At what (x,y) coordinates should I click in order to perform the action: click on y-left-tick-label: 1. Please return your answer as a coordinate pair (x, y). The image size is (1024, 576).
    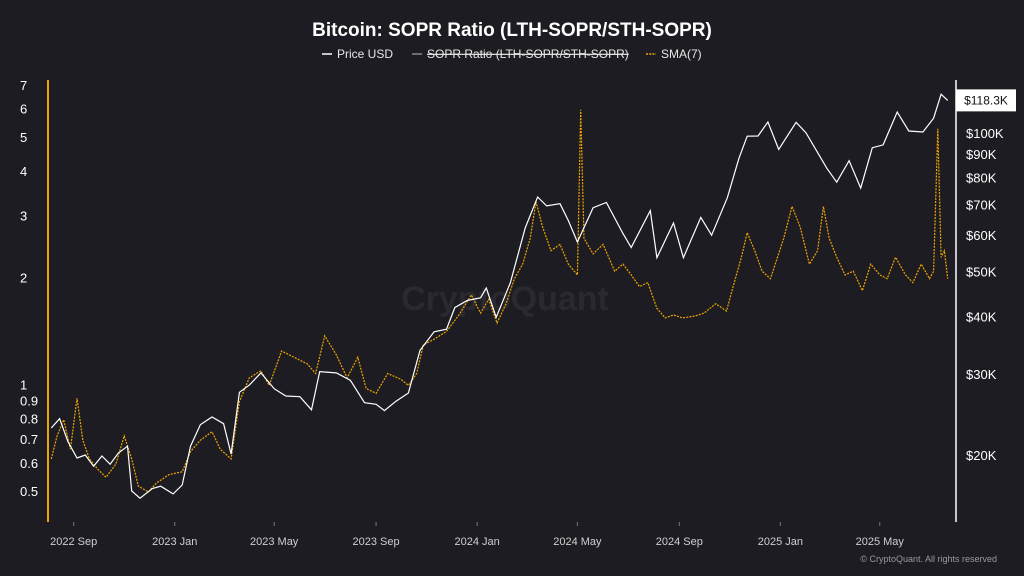
    Looking at the image, I should click on (23, 384).